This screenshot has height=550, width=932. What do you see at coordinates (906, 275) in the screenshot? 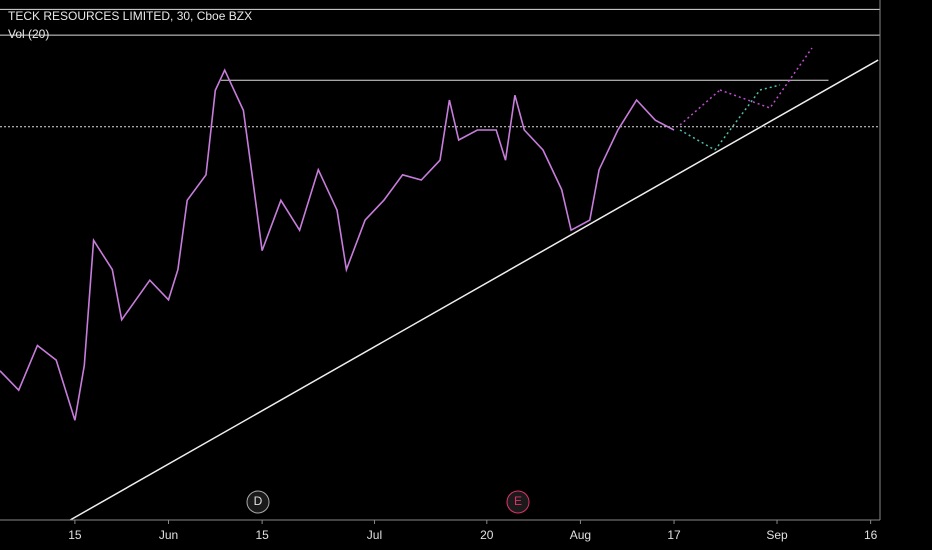
I see `price-axis` at bounding box center [906, 275].